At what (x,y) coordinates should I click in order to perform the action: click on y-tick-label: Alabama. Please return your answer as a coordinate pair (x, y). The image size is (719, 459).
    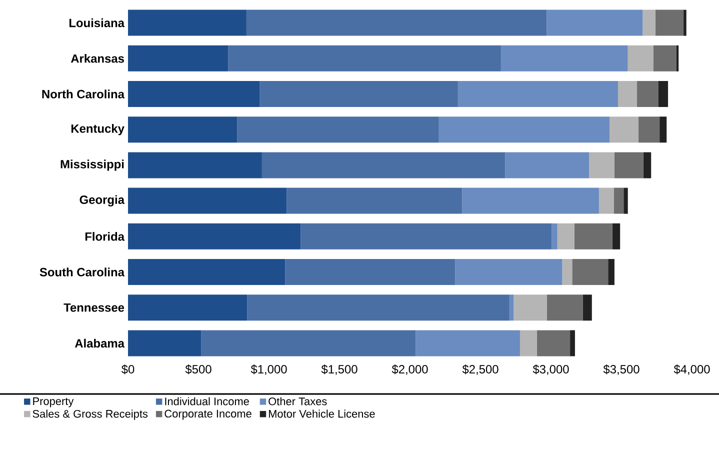
    Looking at the image, I should click on (99, 343).